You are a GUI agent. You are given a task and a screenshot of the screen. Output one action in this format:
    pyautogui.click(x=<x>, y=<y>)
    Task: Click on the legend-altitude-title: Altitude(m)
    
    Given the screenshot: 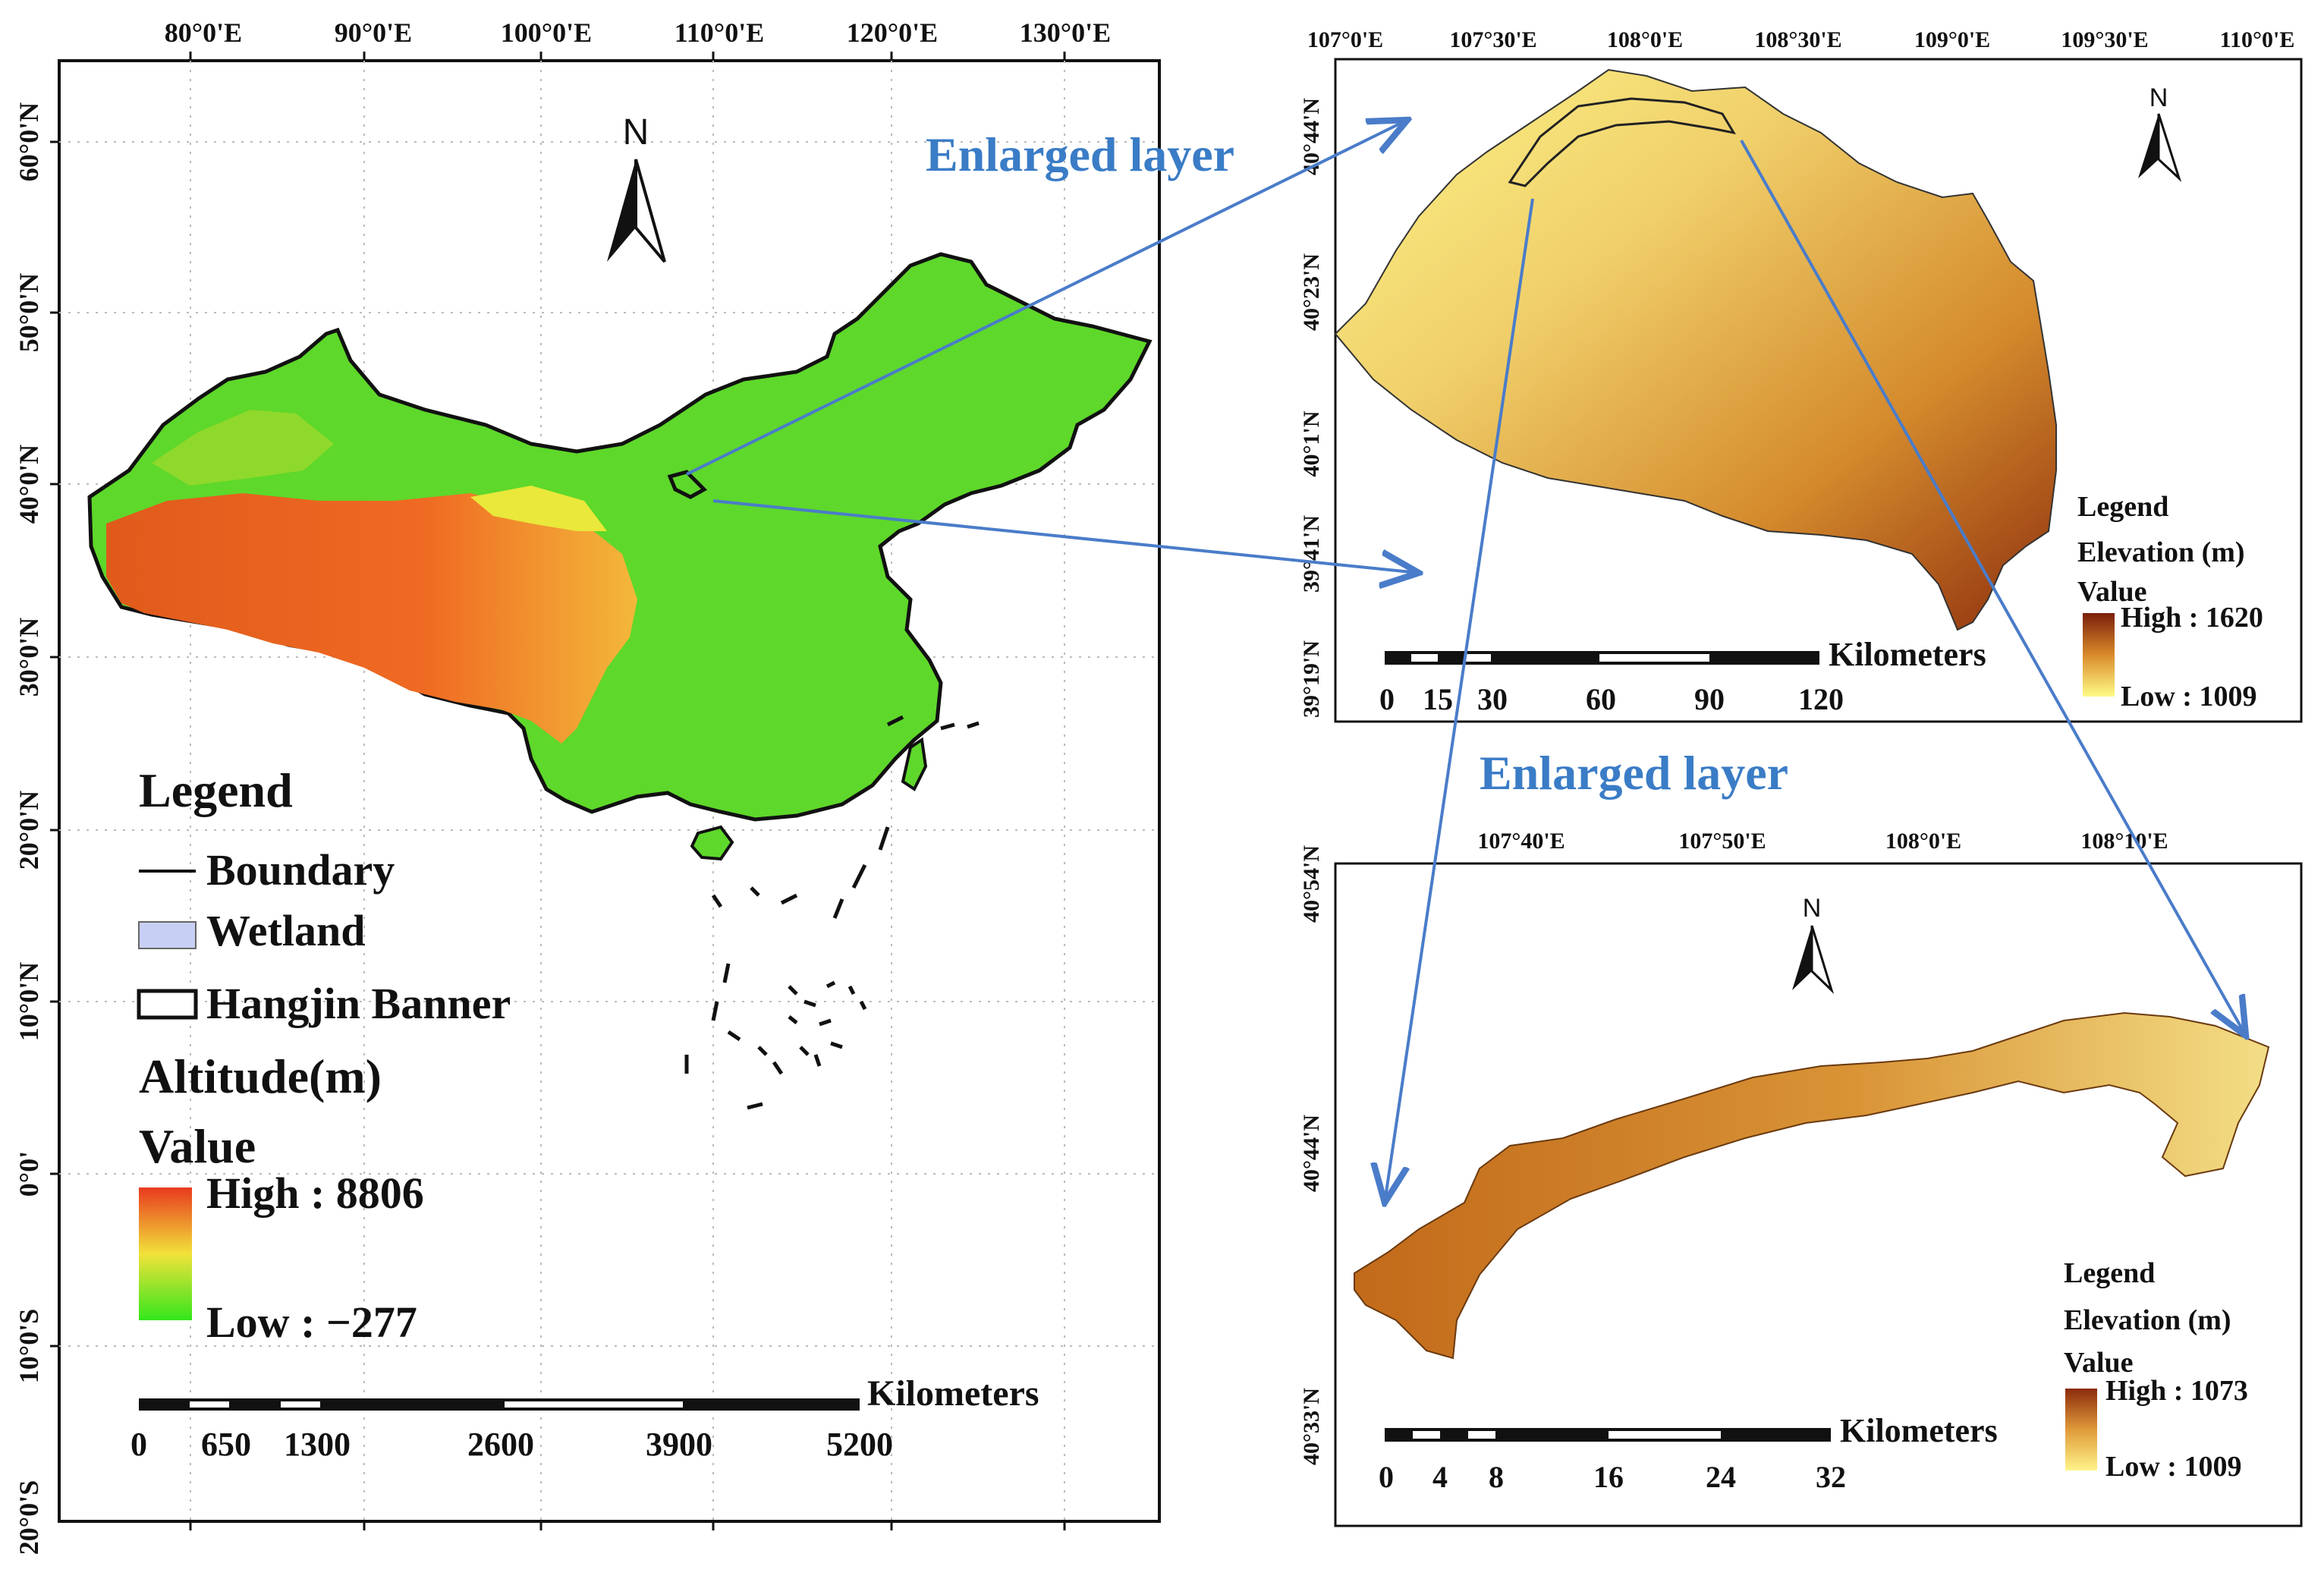 What is the action you would take?
    pyautogui.click(x=260, y=1076)
    